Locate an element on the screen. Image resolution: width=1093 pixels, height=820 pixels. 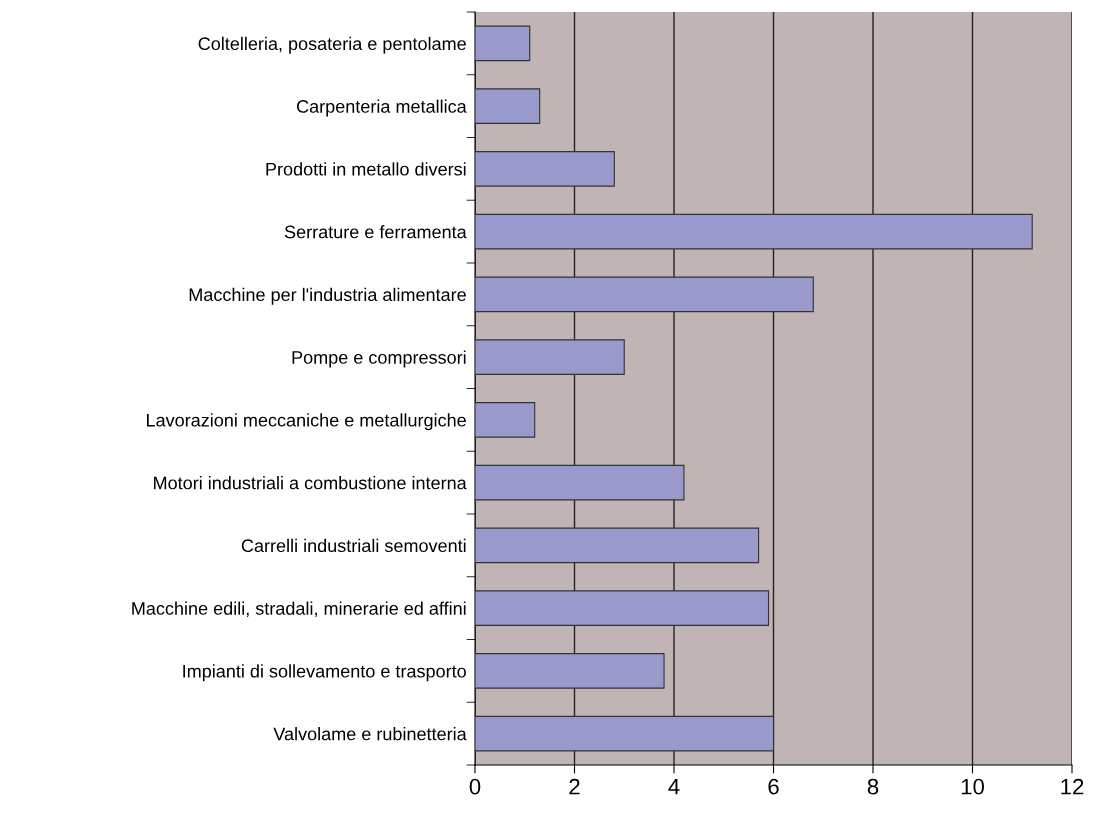
x-tick-label: 10 is located at coordinates (972, 786).